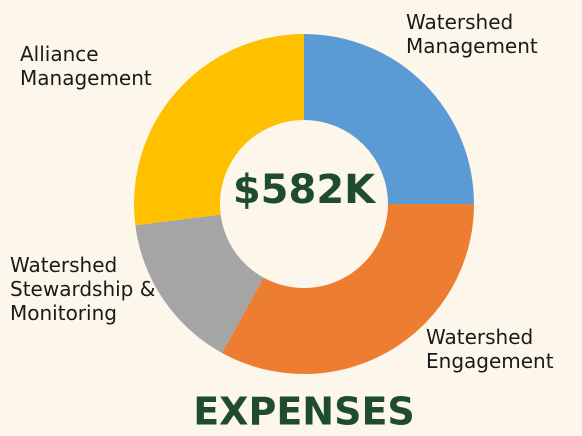 Image resolution: width=582 pixels, height=436 pixels. What do you see at coordinates (304, 412) in the screenshot?
I see `chart-title: EXPENSES` at bounding box center [304, 412].